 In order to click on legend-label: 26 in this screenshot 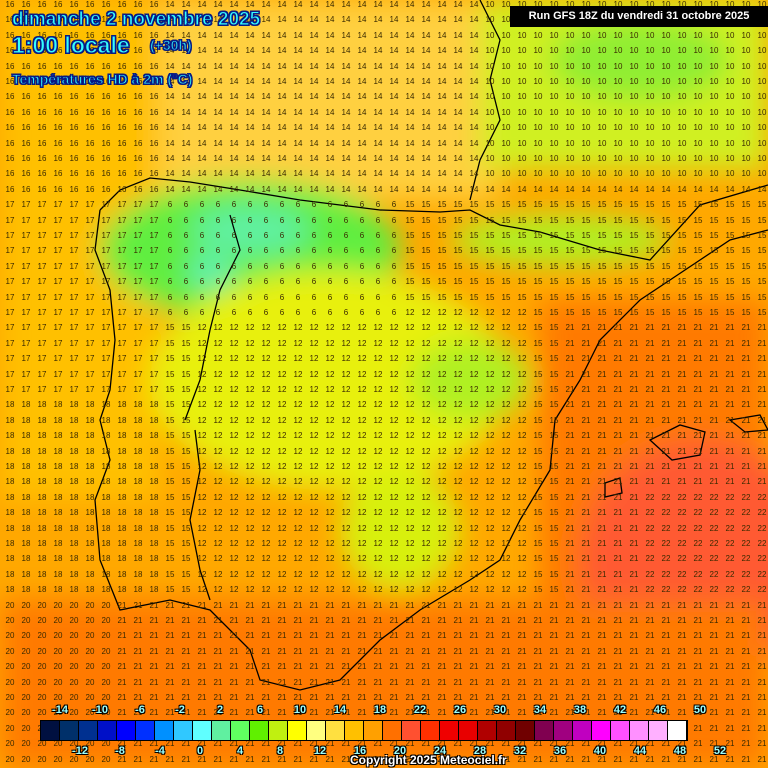, I will do `click(460, 710)`.